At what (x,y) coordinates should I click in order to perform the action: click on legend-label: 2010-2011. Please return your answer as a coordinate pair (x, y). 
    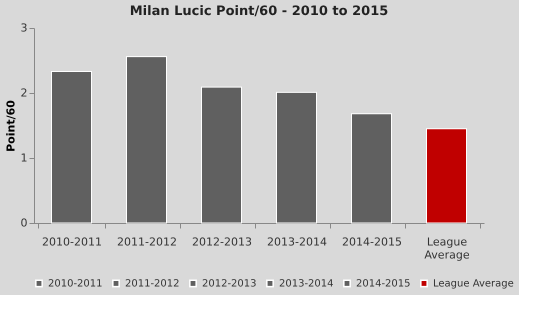
    Looking at the image, I should click on (75, 284).